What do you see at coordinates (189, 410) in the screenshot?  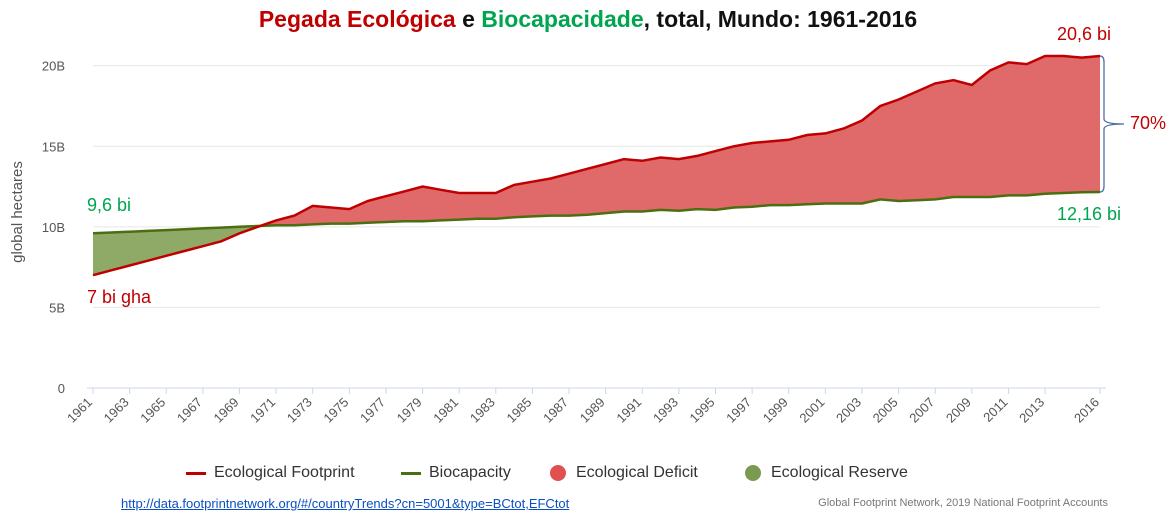 I see `x-tick-label: 1967` at bounding box center [189, 410].